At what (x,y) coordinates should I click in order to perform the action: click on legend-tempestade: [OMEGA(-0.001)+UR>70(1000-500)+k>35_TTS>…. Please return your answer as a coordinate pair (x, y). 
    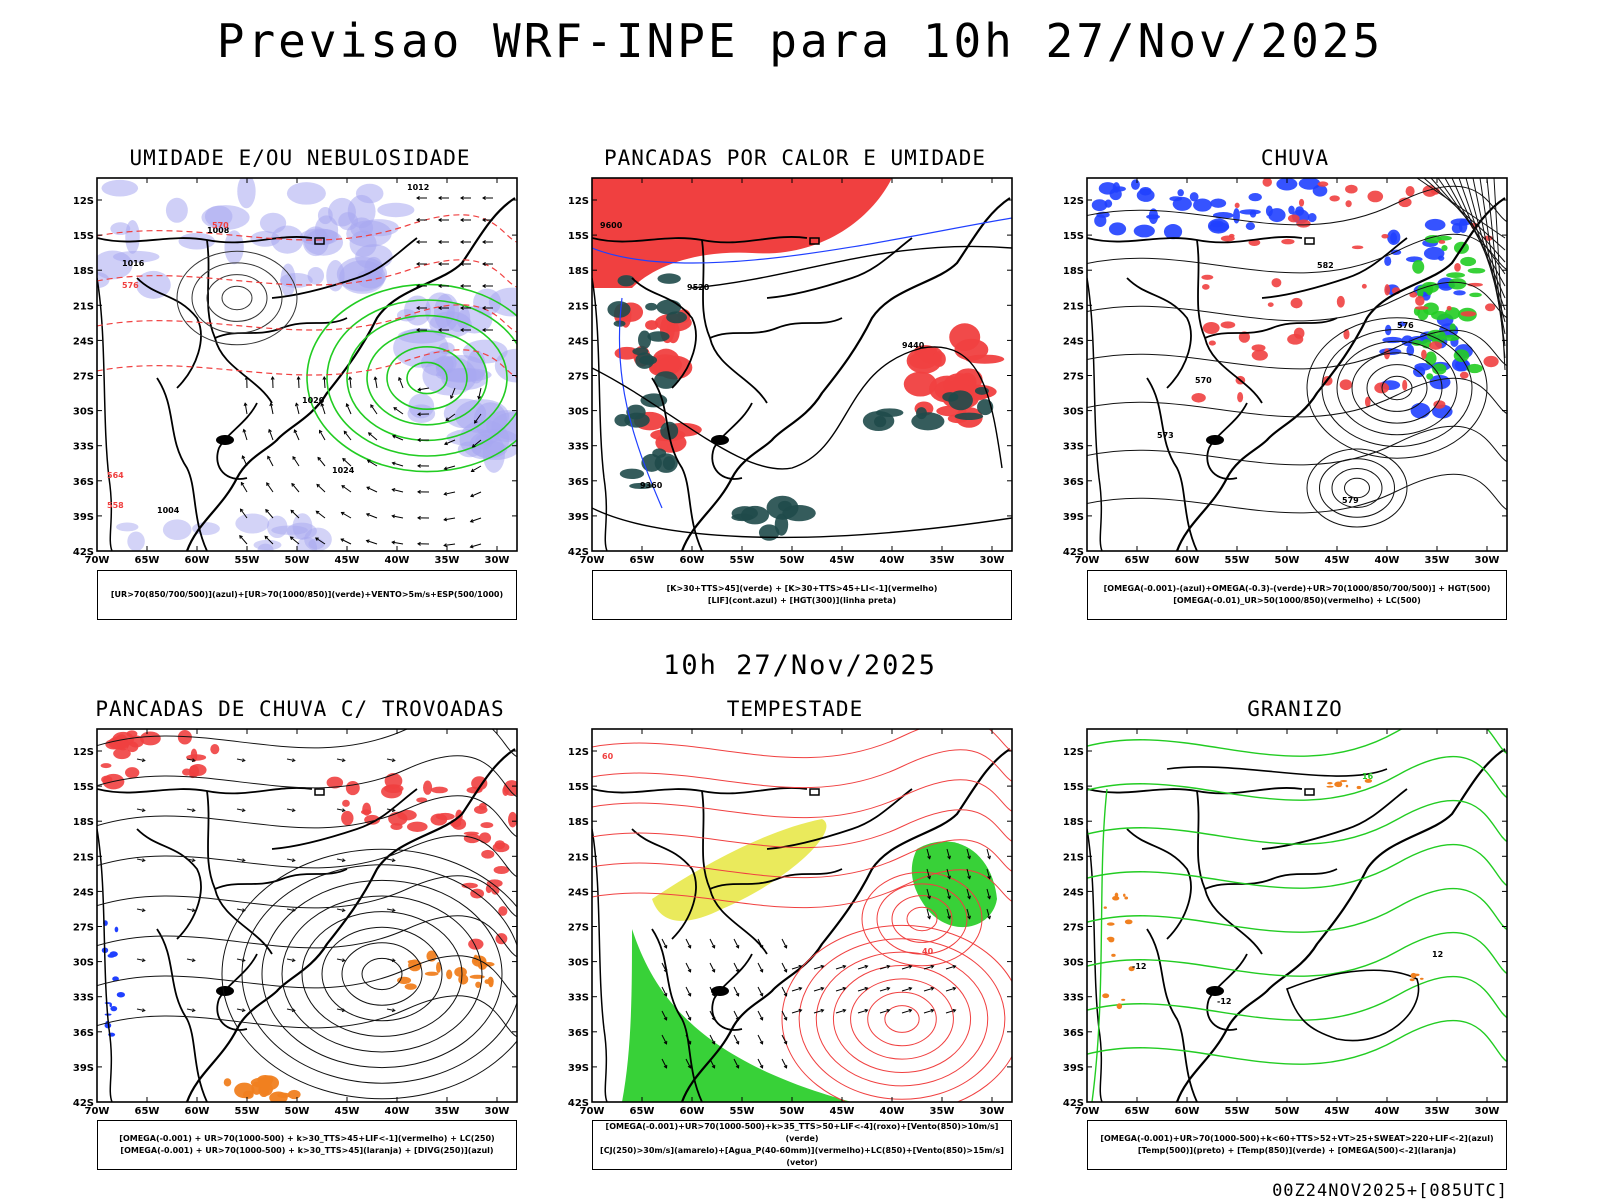
    Looking at the image, I should click on (802, 1145).